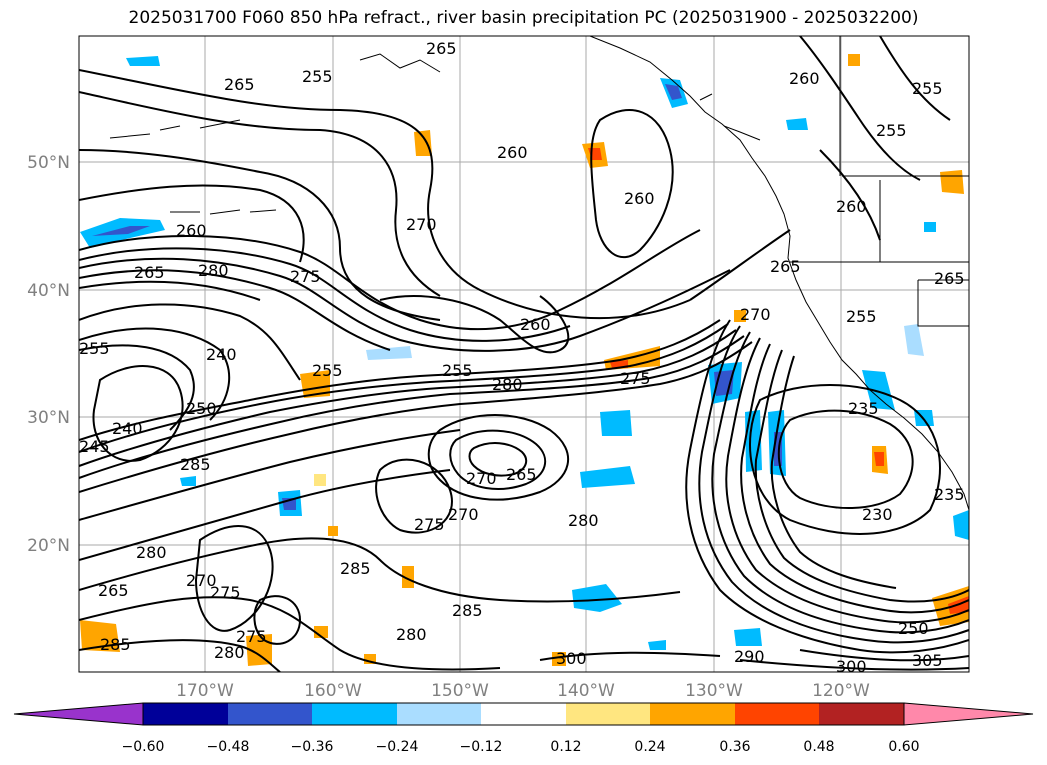  What do you see at coordinates (78, 714) in the screenshot?
I see `colorbar-extend-low` at bounding box center [78, 714].